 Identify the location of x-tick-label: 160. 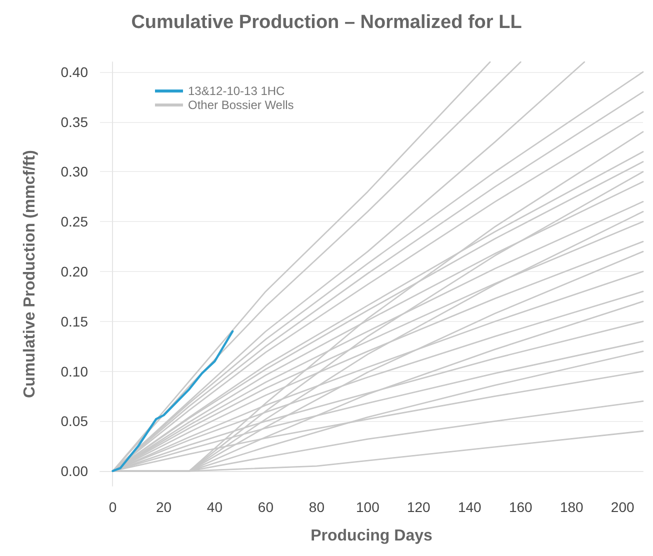
(520, 507).